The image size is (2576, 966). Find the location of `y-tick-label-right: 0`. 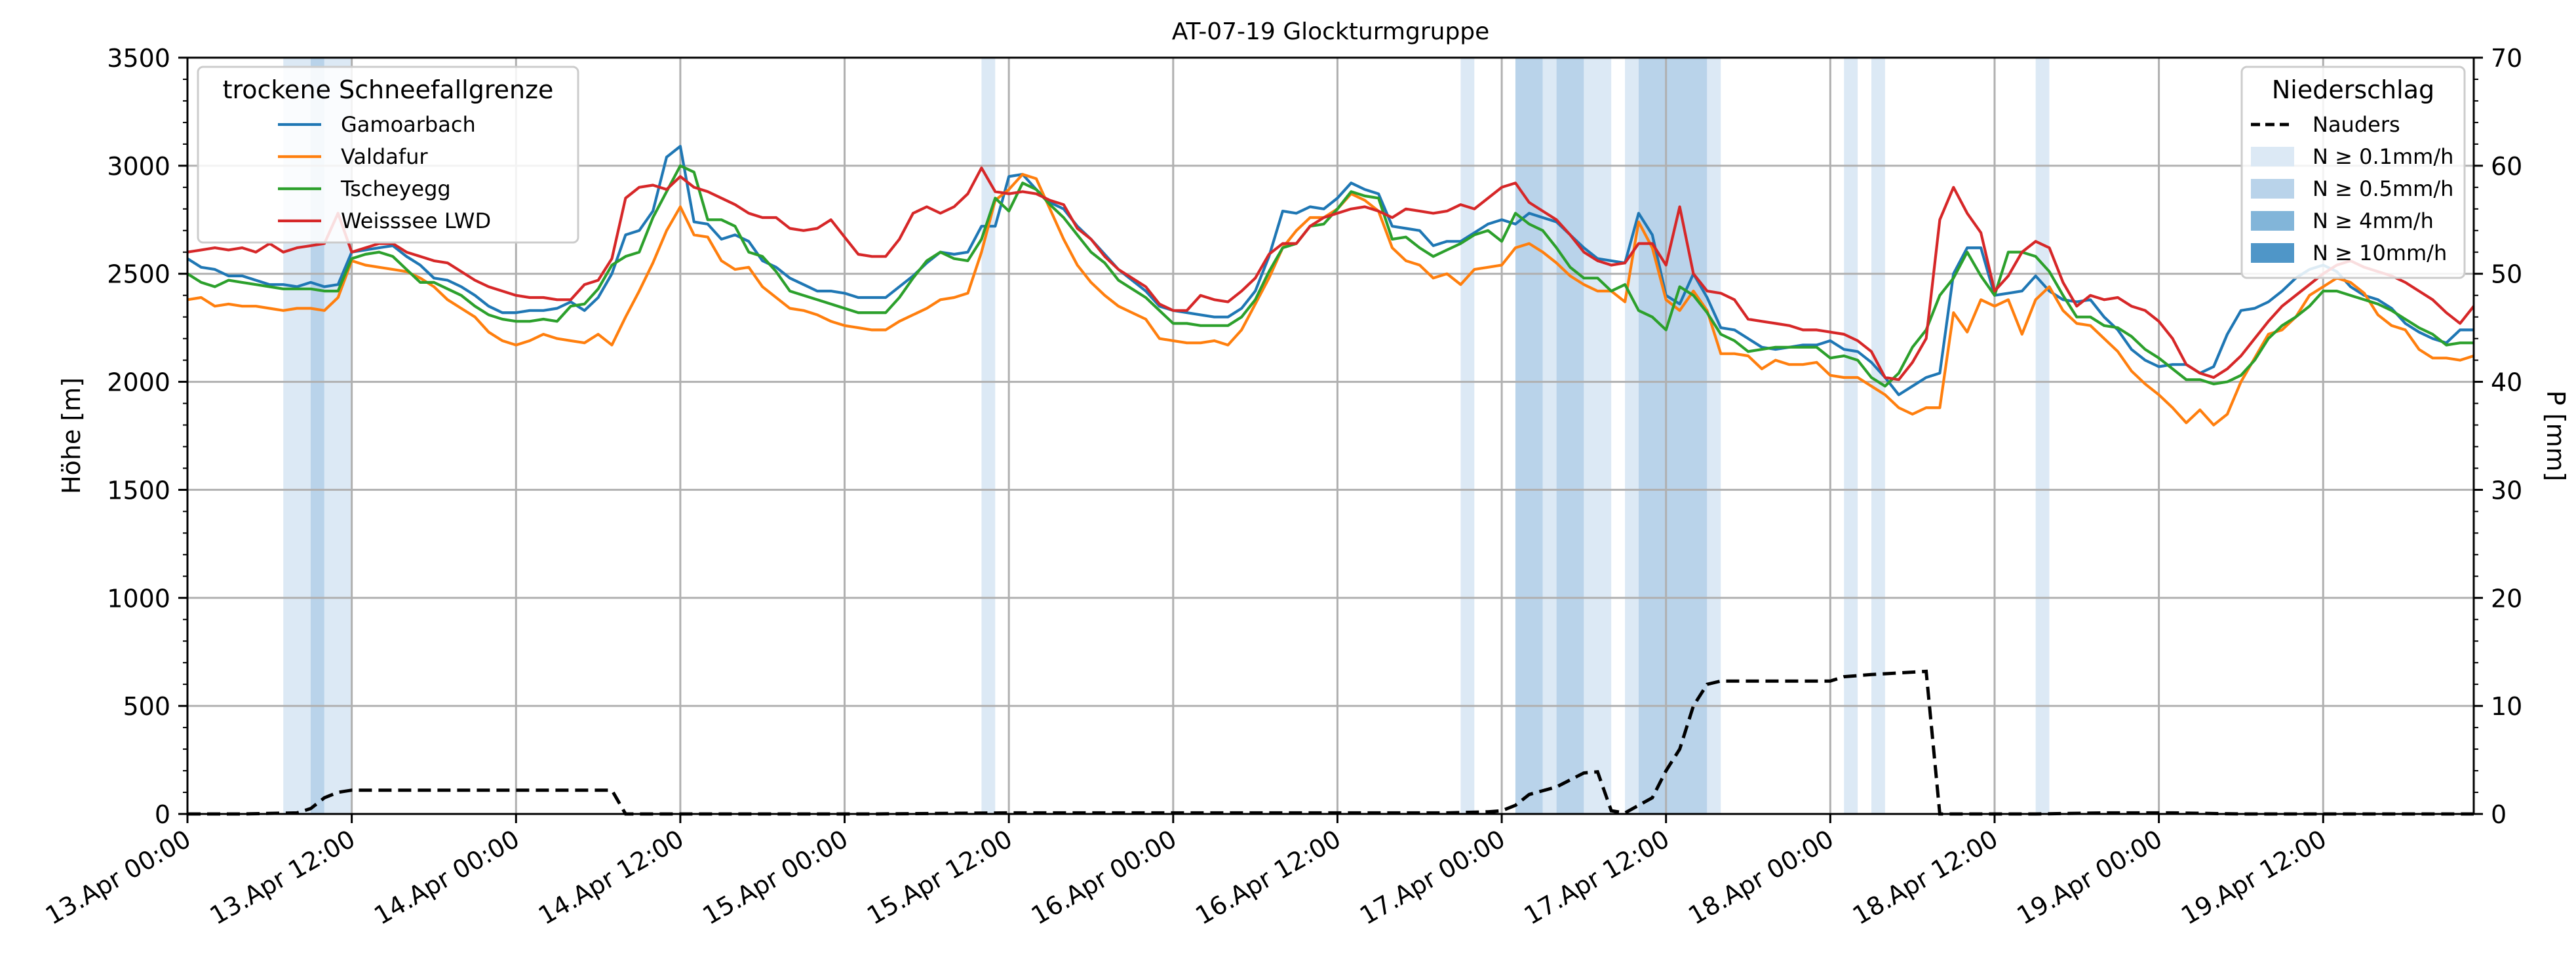

y-tick-label-right: 0 is located at coordinates (2499, 814).